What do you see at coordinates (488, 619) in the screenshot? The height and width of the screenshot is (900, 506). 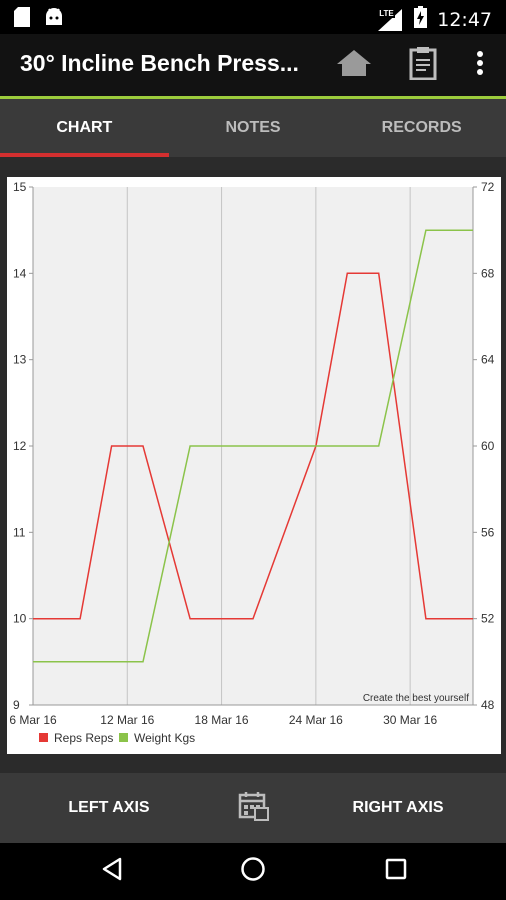 I see `right-tick-label: 52` at bounding box center [488, 619].